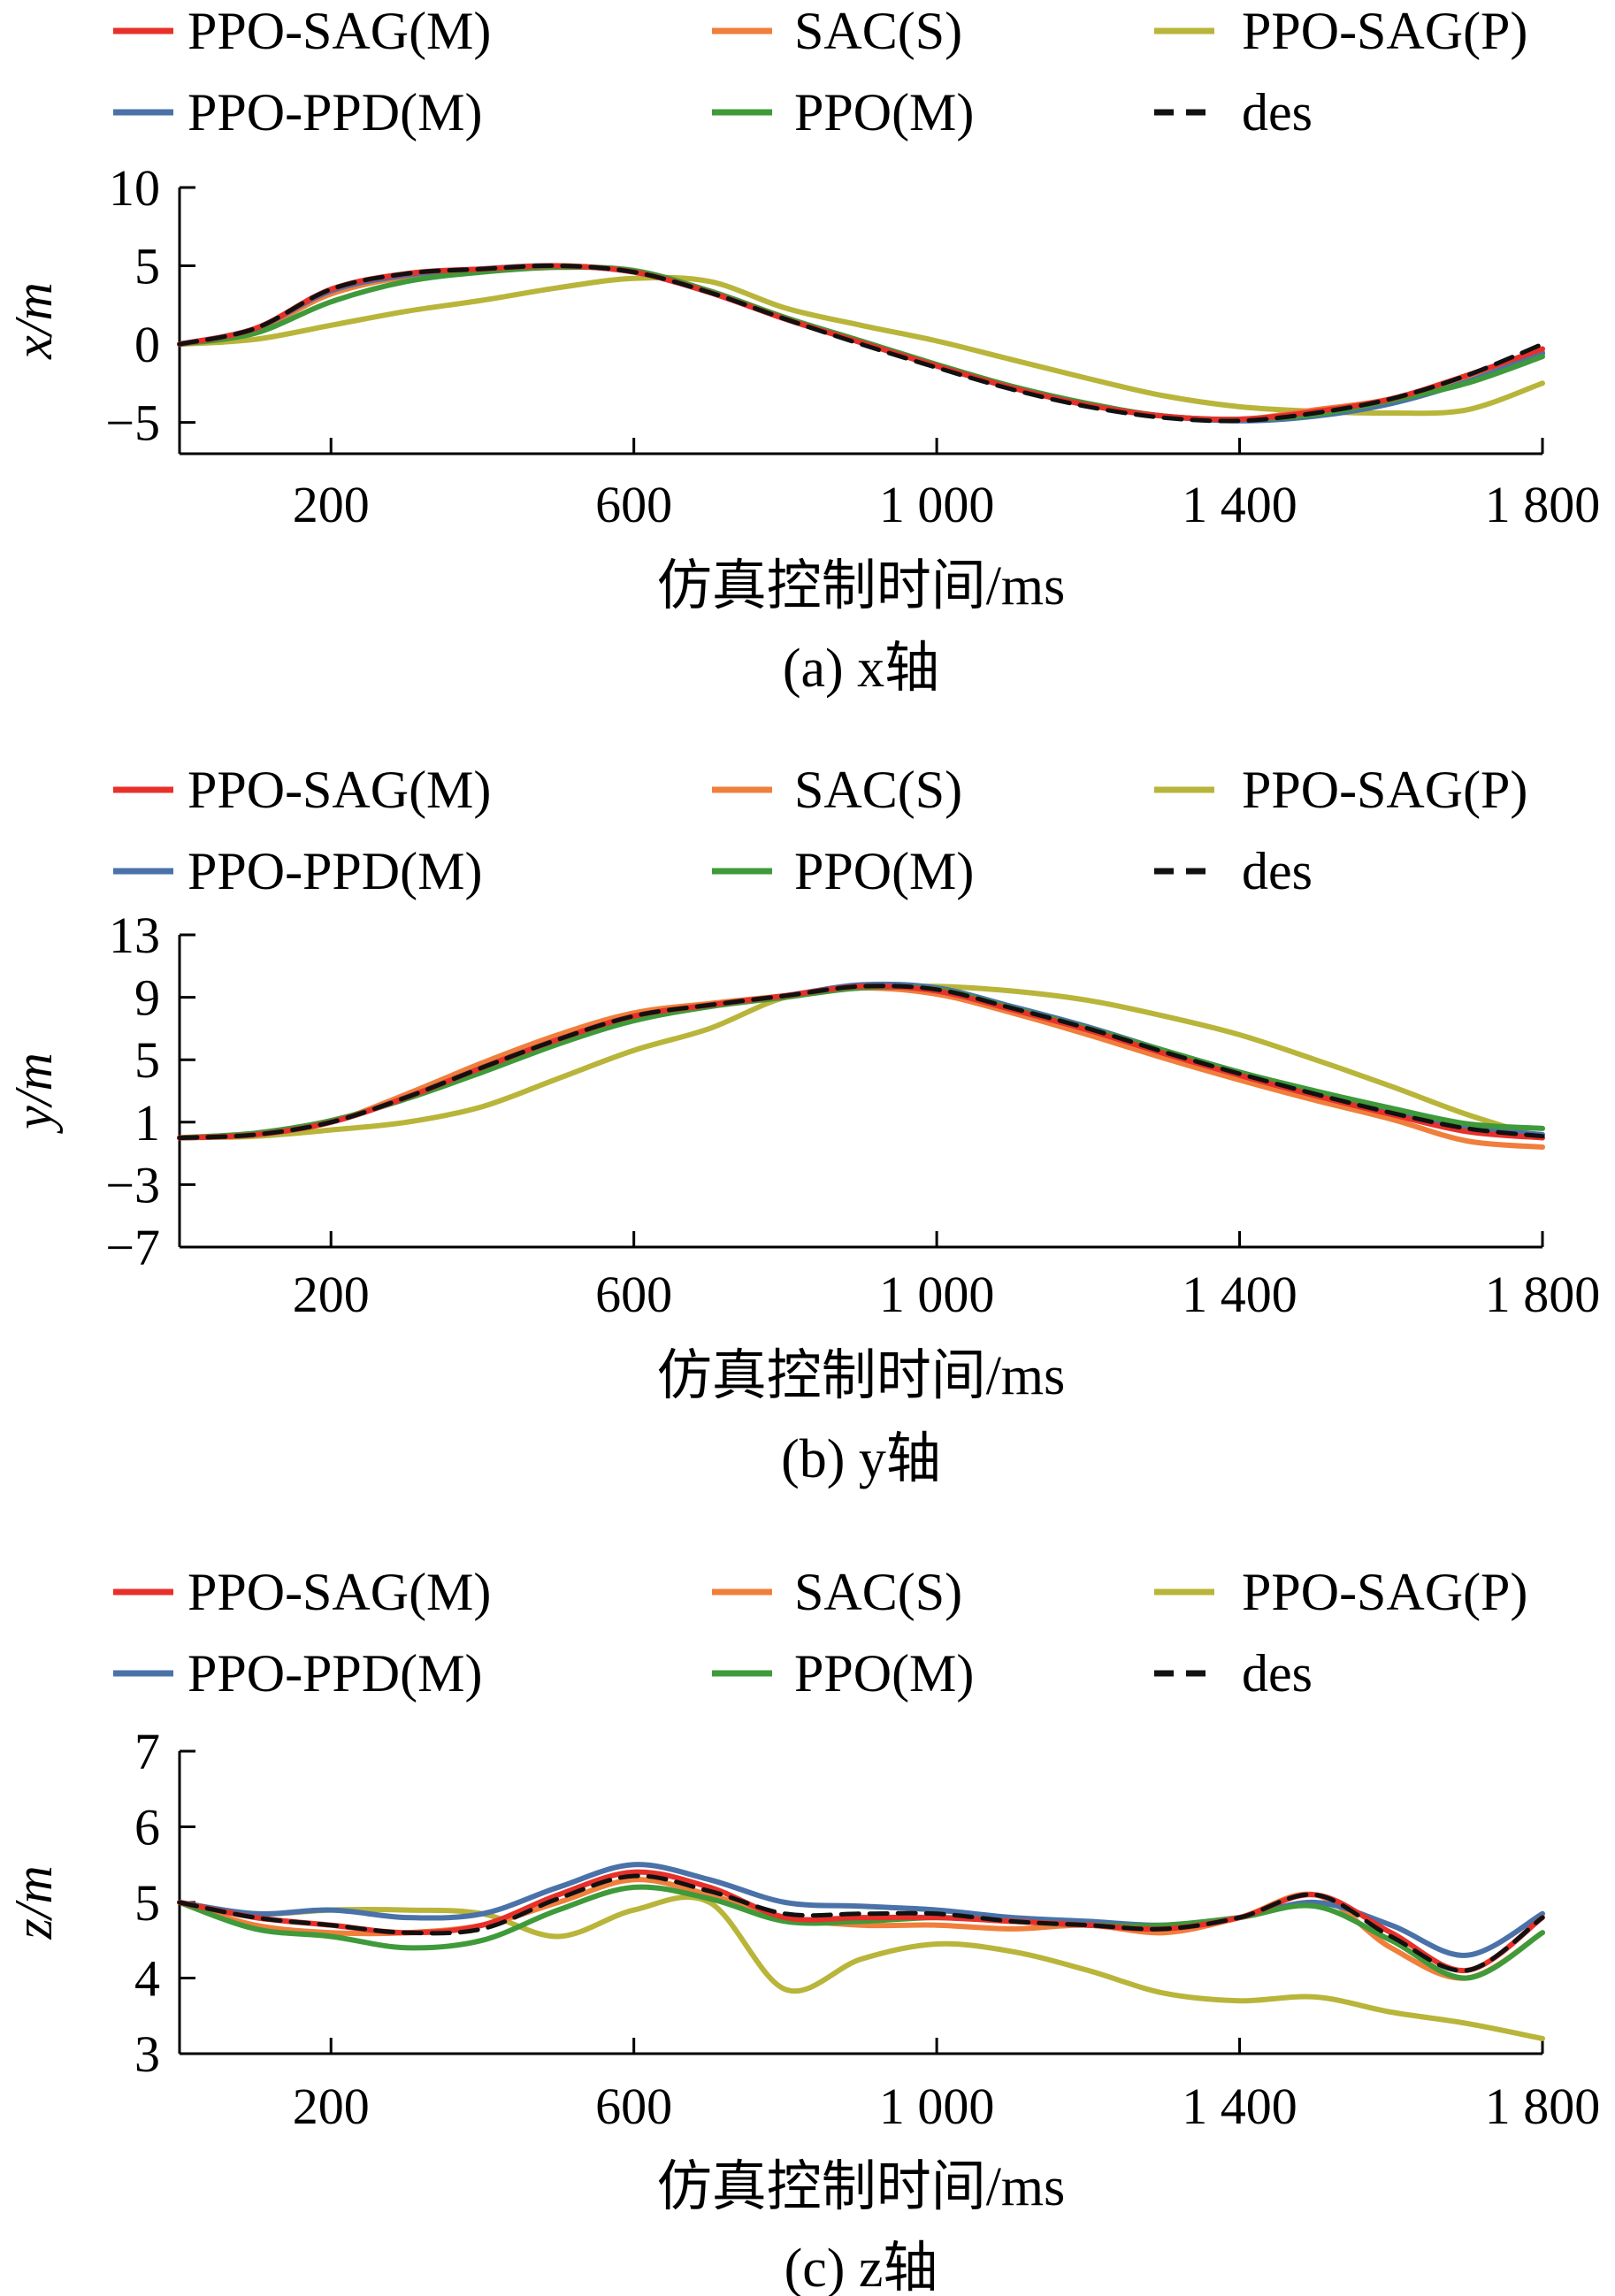  Describe the element at coordinates (147, 1979) in the screenshot. I see `y-tick-label: 4` at that location.